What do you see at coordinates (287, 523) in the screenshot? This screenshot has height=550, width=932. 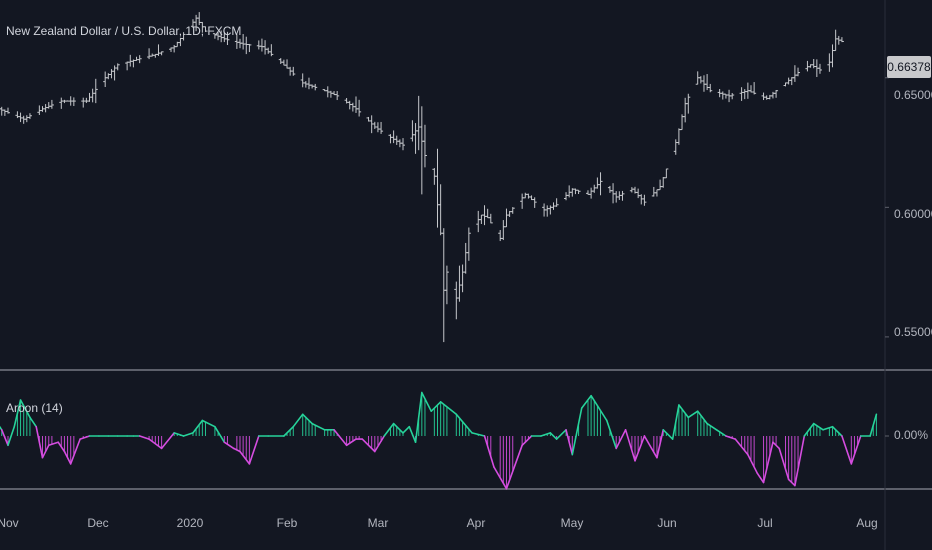 I see `time-tick-feb: Feb` at bounding box center [287, 523].